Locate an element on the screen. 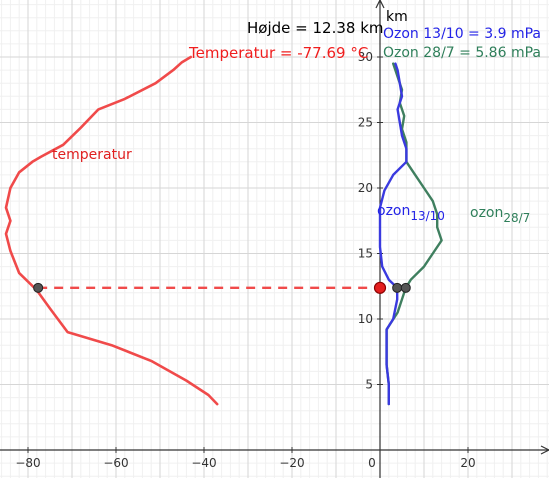 The width and height of the screenshot is (549, 478). height-slider-point is located at coordinates (380, 287).